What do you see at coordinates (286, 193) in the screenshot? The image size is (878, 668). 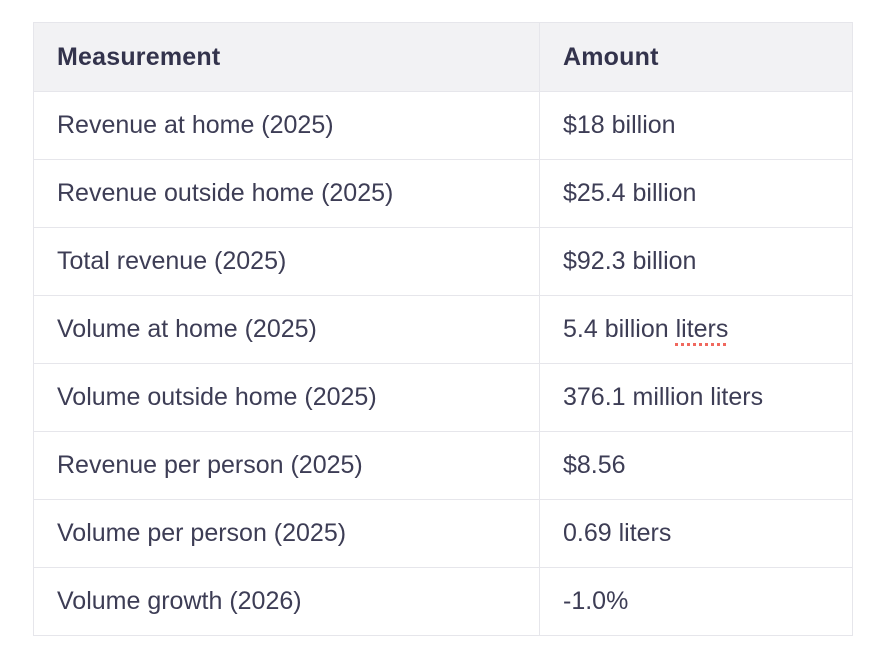 I see `measurement-cell: Revenue outside home (2025)` at bounding box center [286, 193].